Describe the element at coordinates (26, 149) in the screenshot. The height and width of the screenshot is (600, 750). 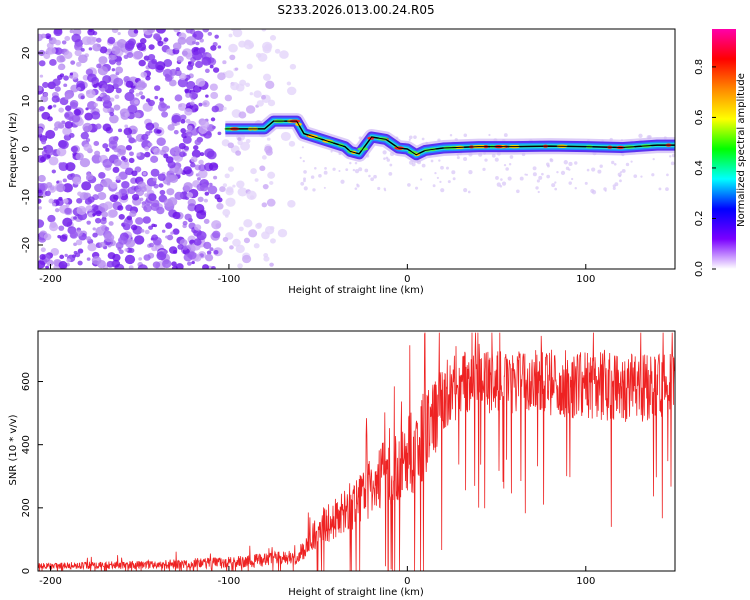
I see `tick-label: 0` at that location.